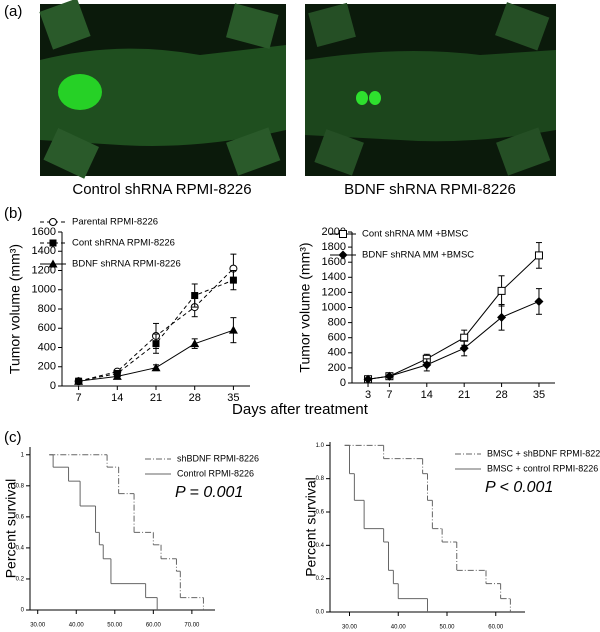 This screenshot has height=632, width=600. Describe the element at coordinates (320, 446) in the screenshot. I see `y-tick-label: 1.0` at that location.